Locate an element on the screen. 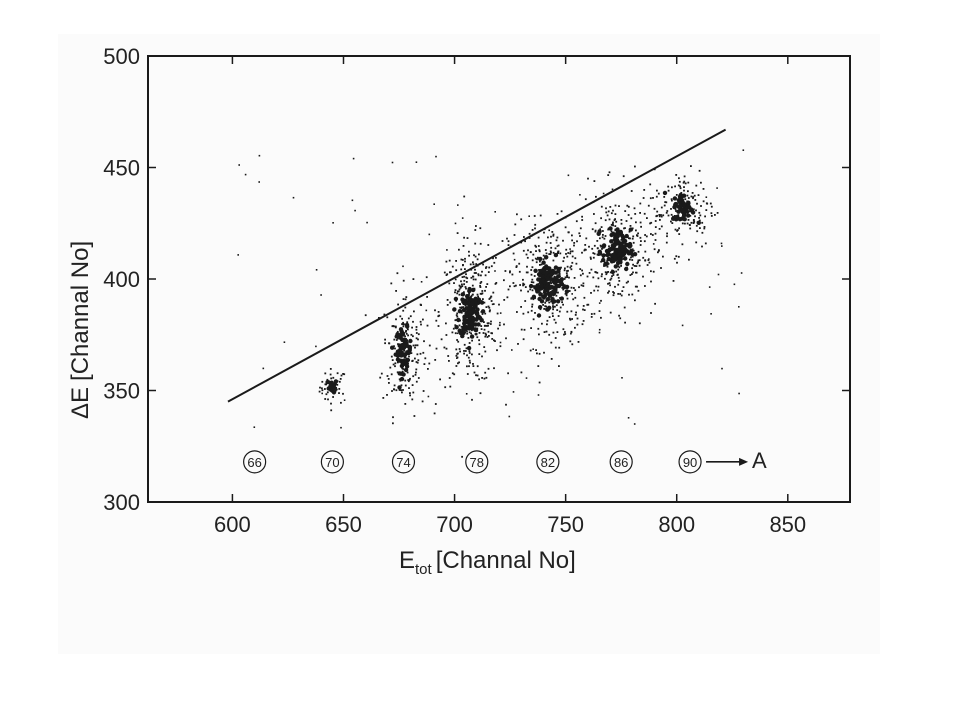  mass-label: 70 is located at coordinates (332, 462).